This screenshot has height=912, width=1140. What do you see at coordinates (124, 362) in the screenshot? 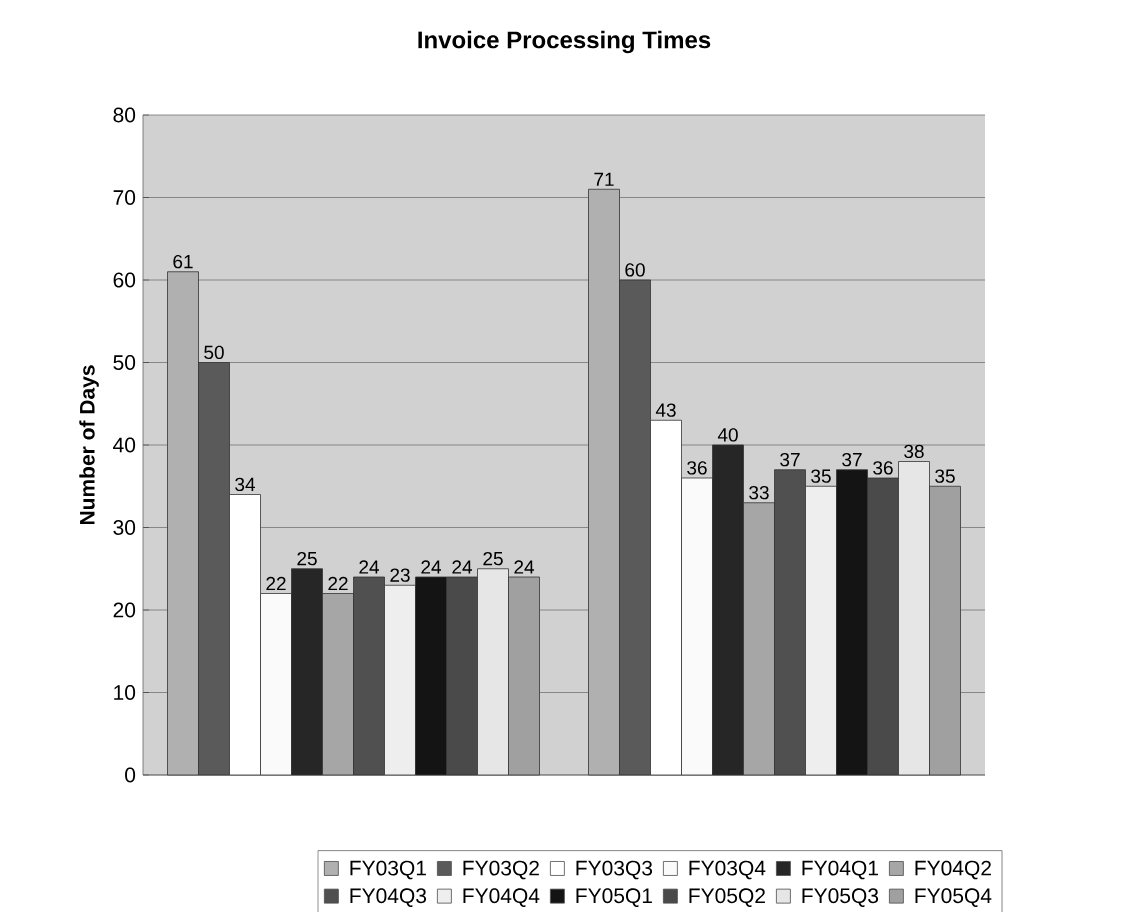
I see `y-tick-label: 50` at bounding box center [124, 362].